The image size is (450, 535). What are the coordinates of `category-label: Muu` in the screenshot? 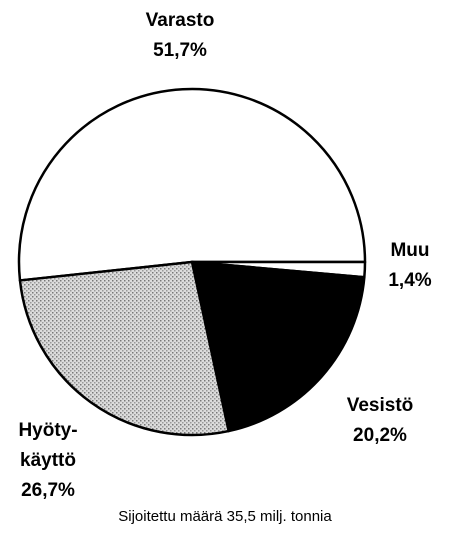 It's located at (410, 250).